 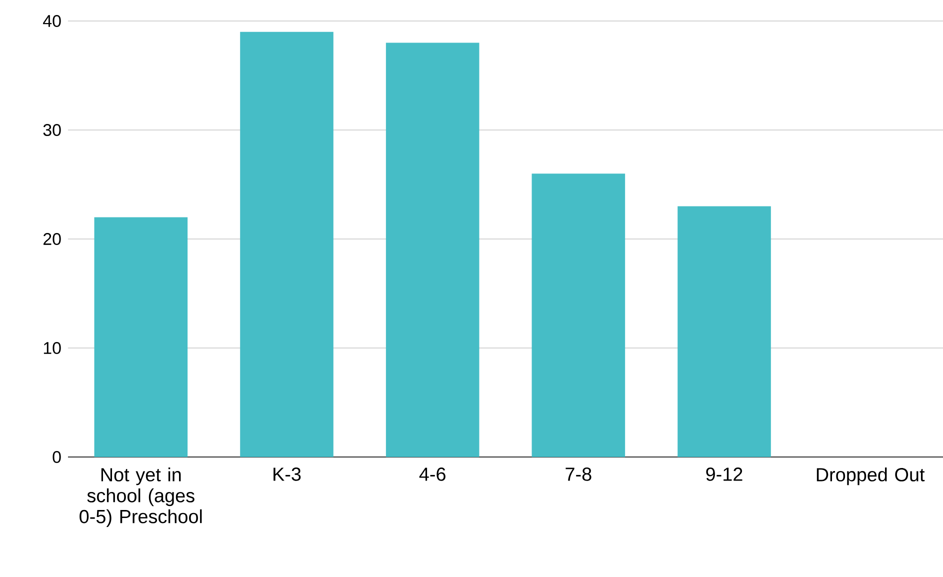 What do you see at coordinates (52, 20) in the screenshot?
I see `y-tick-label: 40` at bounding box center [52, 20].